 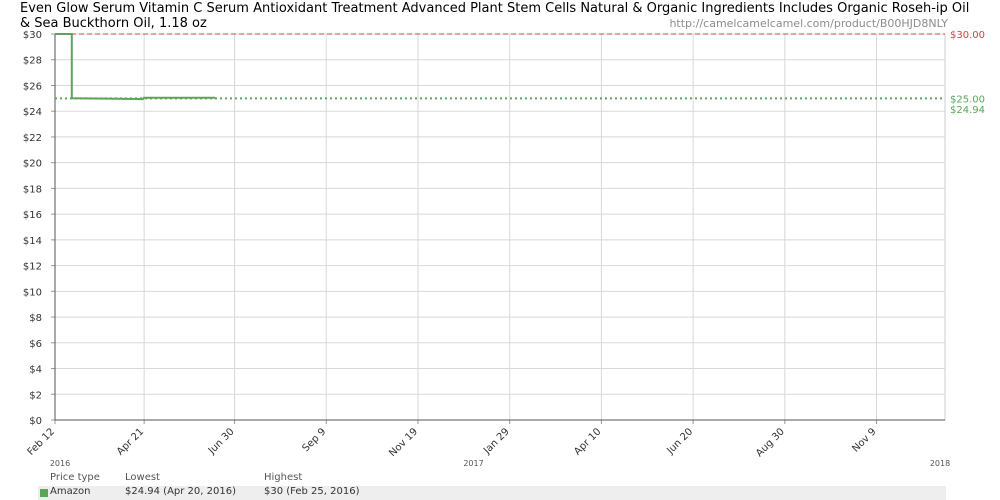 What do you see at coordinates (403, 442) in the screenshot?
I see `x-tick-label: Nov 19` at bounding box center [403, 442].